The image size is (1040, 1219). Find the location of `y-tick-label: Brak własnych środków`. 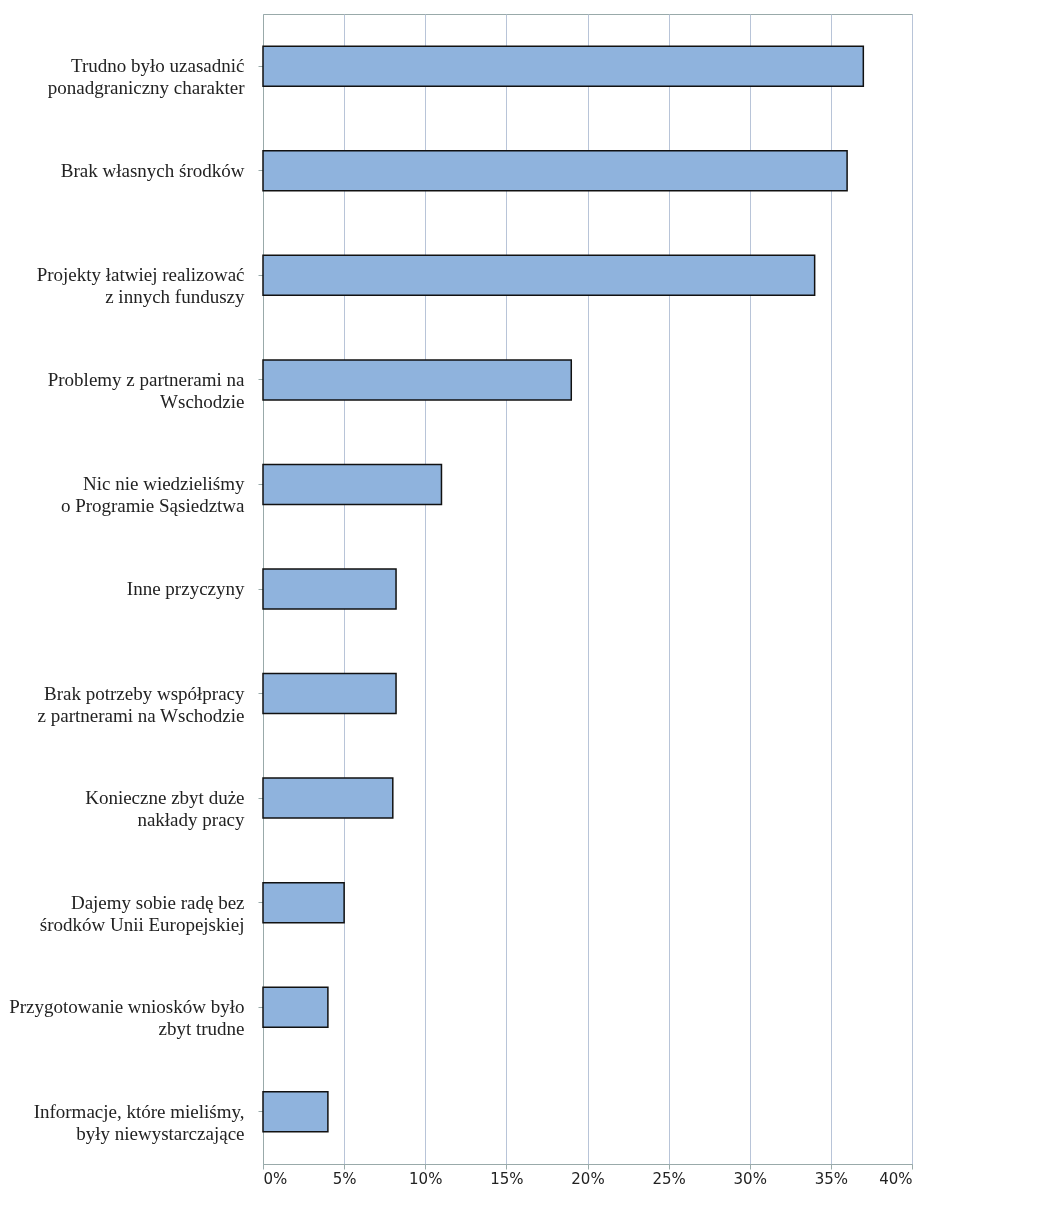

y-tick-label: Brak własnych środków is located at coordinates (152, 170).